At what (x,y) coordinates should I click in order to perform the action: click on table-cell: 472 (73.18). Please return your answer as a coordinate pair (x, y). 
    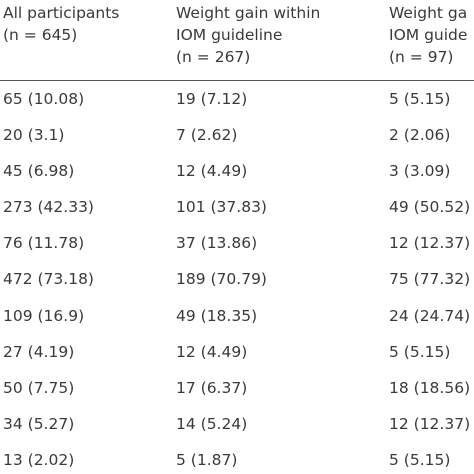
    Looking at the image, I should click on (48, 279).